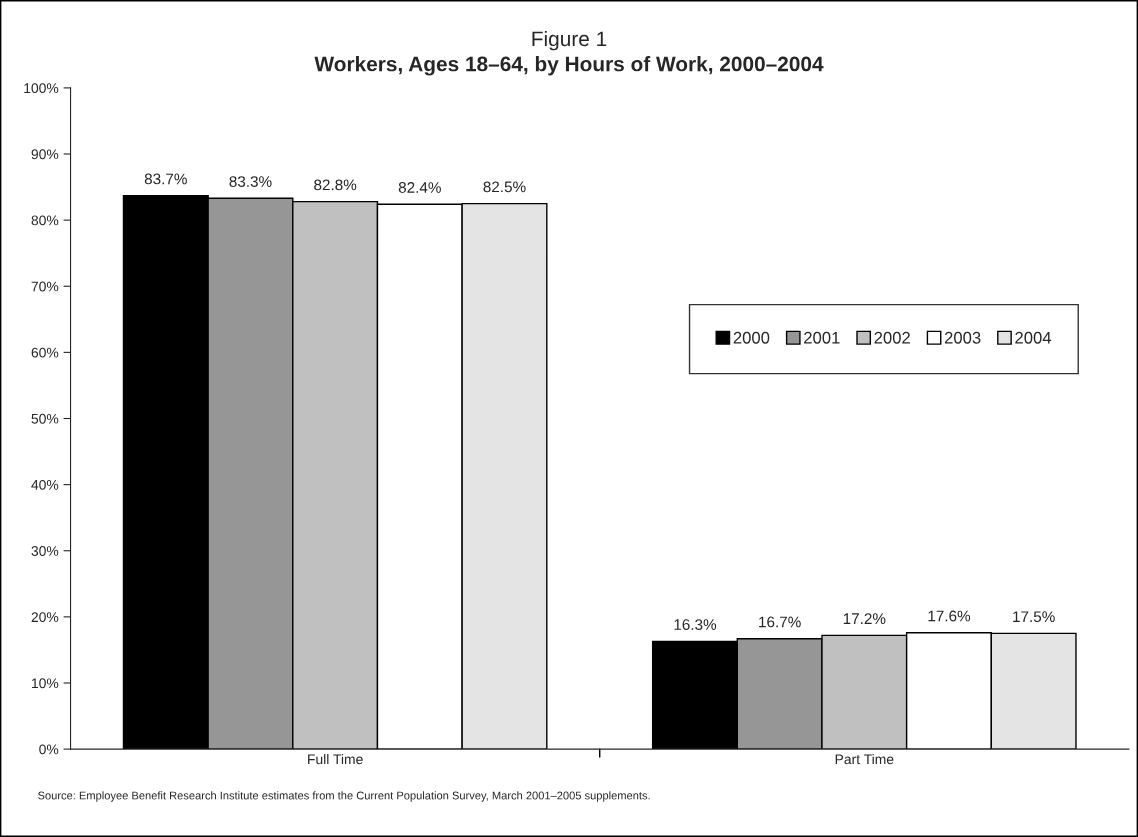  What do you see at coordinates (695, 624) in the screenshot?
I see `data-label: 16.3%` at bounding box center [695, 624].